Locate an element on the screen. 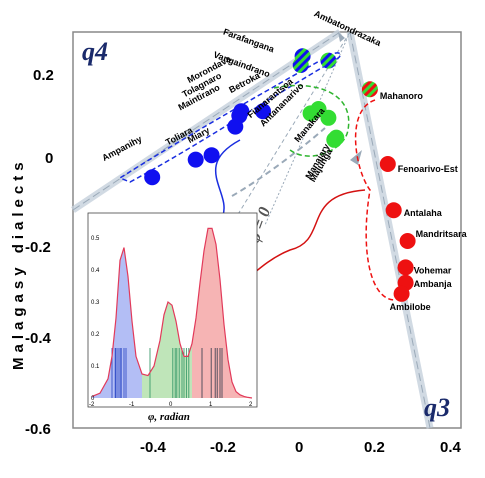  point-toliara is located at coordinates (195, 159).